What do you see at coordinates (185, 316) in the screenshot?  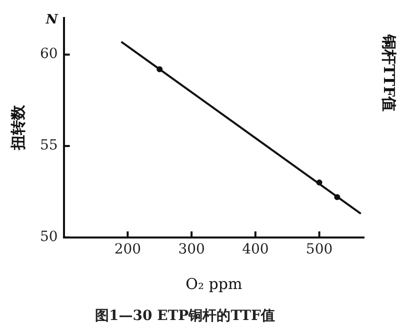 I see `text: 图1—30 ETP铜杆的TTF值` at bounding box center [185, 316].